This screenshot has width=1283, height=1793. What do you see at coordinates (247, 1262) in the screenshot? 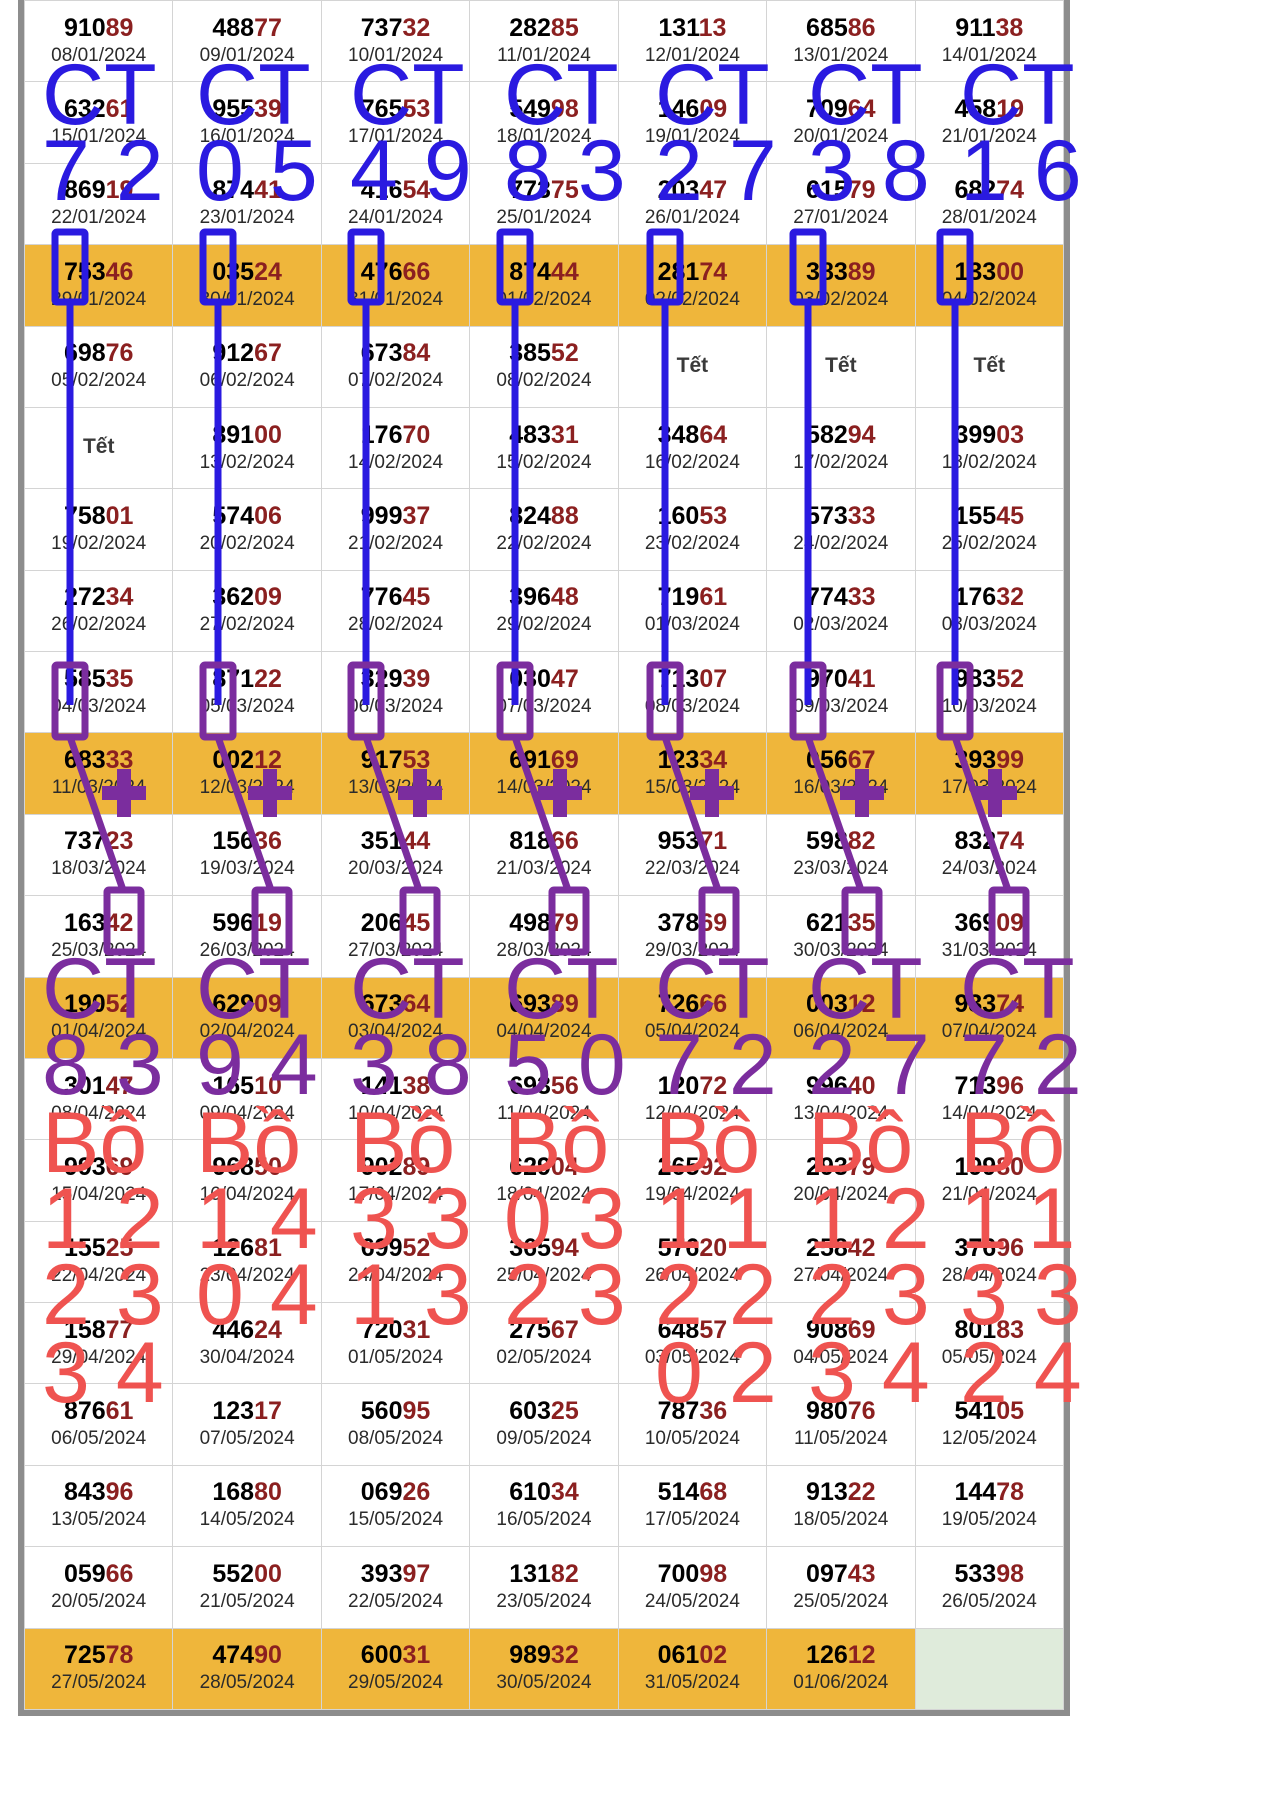
I see `result-cell: 12681 23/04/2024` at bounding box center [247, 1262].